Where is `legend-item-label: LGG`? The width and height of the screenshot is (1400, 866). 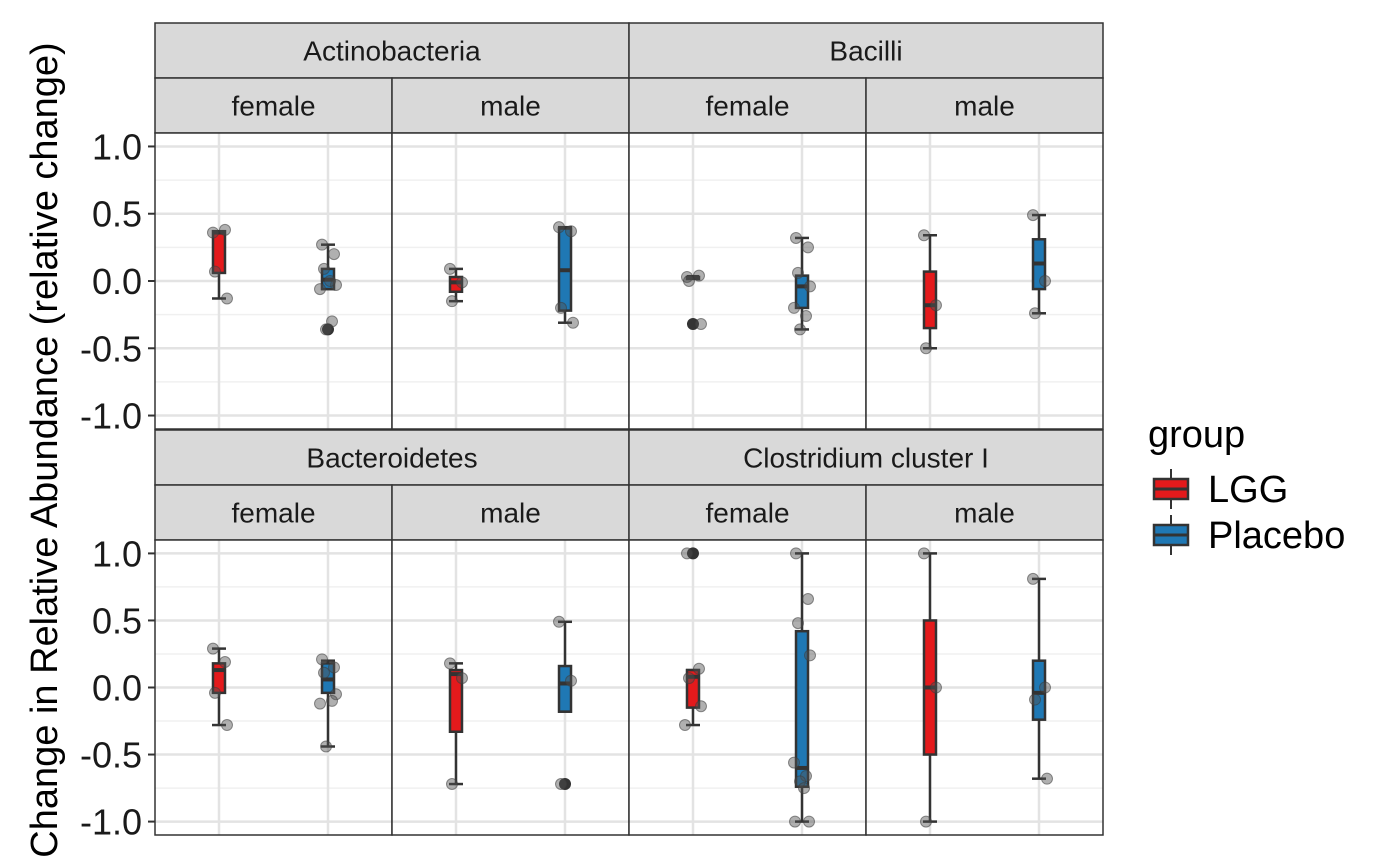
legend-item-label: LGG is located at coordinates (1248, 490).